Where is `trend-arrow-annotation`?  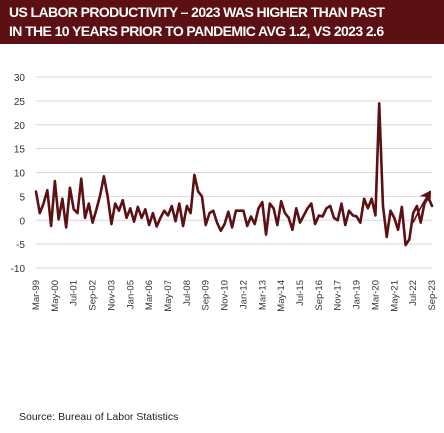
trend-arrow-annotation is located at coordinates (422, 206).